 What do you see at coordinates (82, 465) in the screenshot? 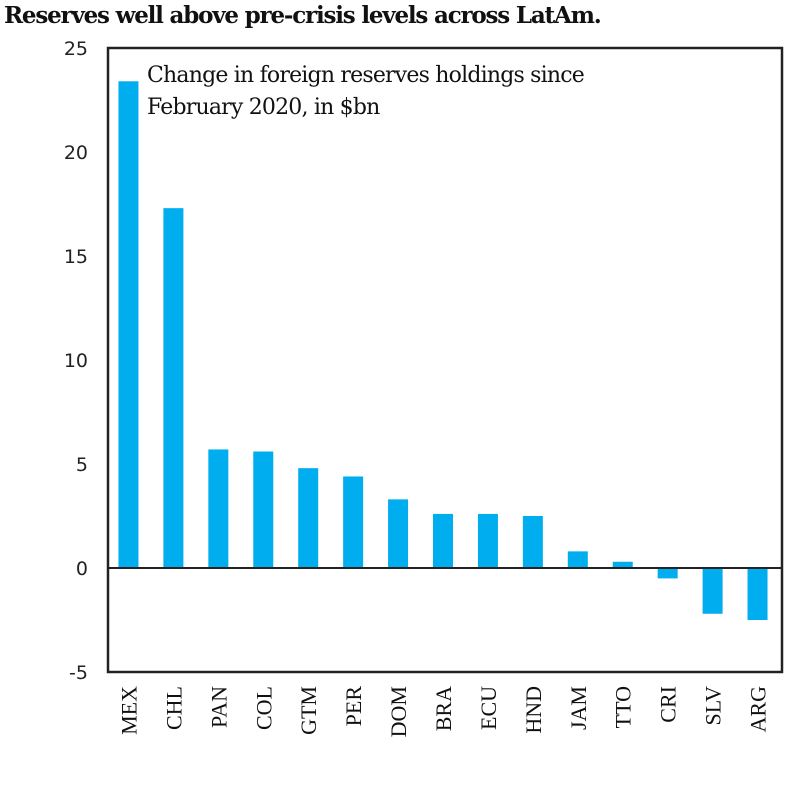
I see `y-tick-label: 5` at bounding box center [82, 465].